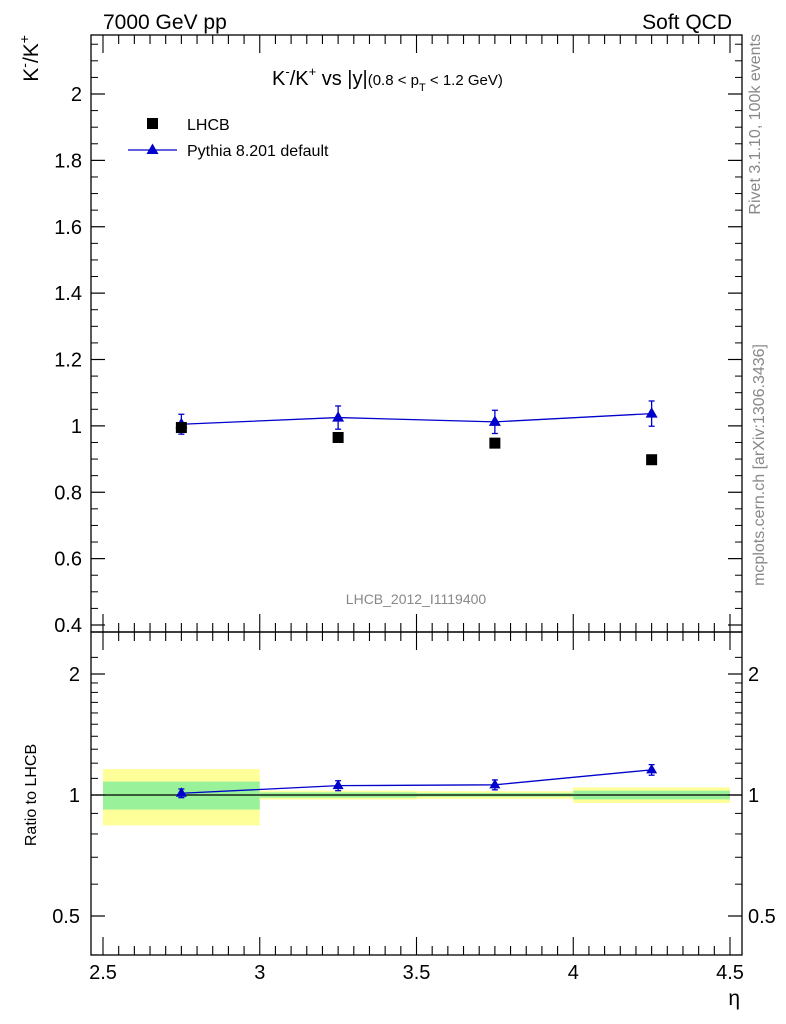 The height and width of the screenshot is (1024, 786). I want to click on main-ytick-label: 0.6, so click(68, 560).